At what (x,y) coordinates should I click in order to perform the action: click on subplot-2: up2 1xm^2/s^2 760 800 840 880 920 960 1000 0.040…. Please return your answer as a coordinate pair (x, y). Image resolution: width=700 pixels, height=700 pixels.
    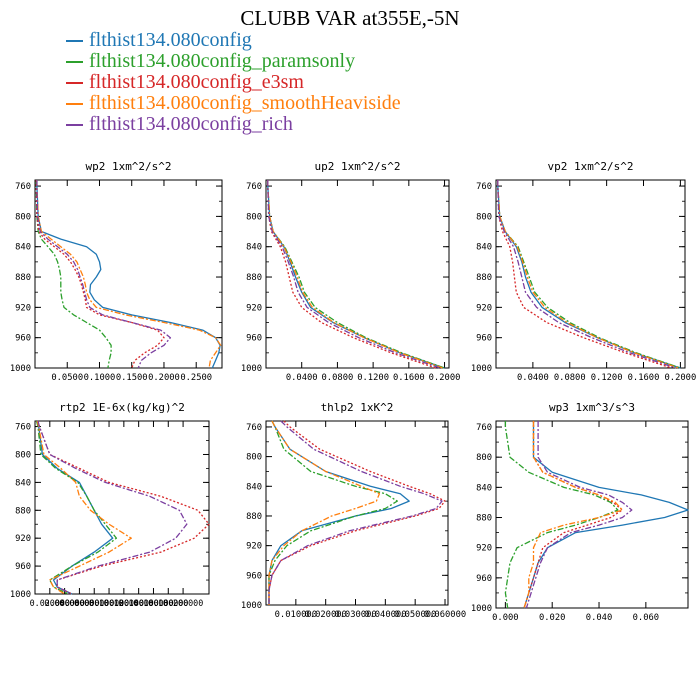
    Looking at the image, I should click on (351, 271).